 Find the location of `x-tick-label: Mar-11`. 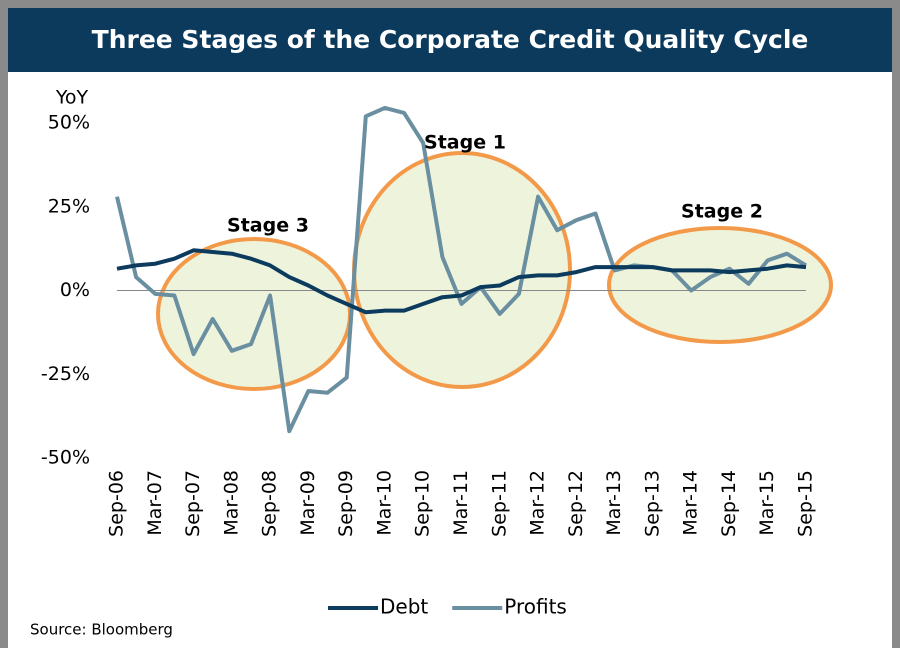

x-tick-label: Mar-11 is located at coordinates (461, 503).